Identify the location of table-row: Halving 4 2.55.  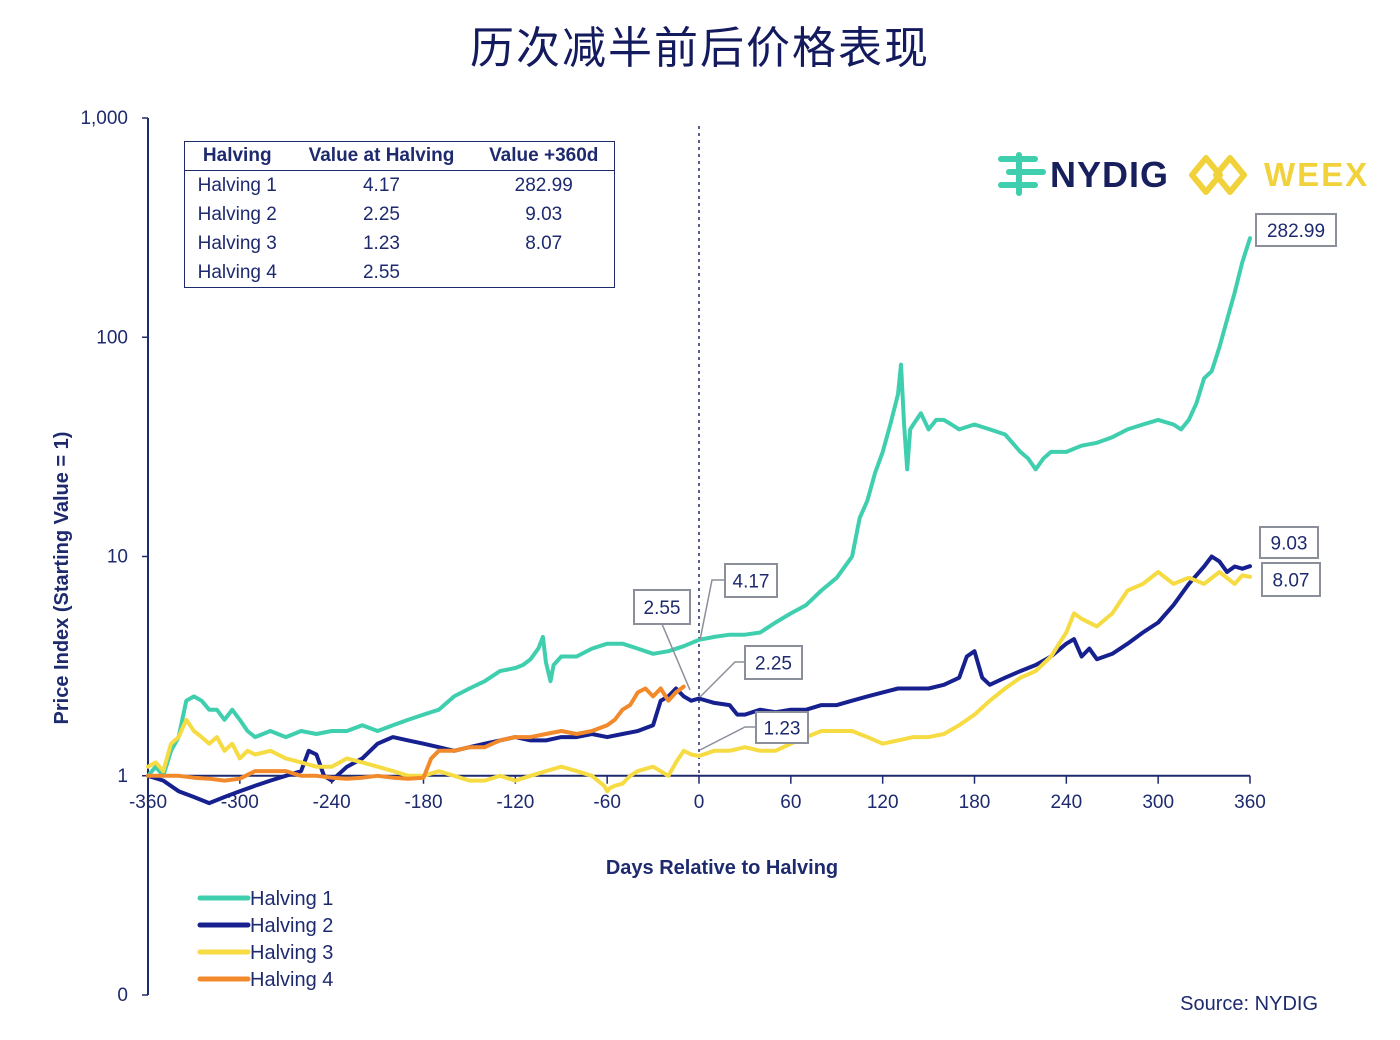
(400, 273).